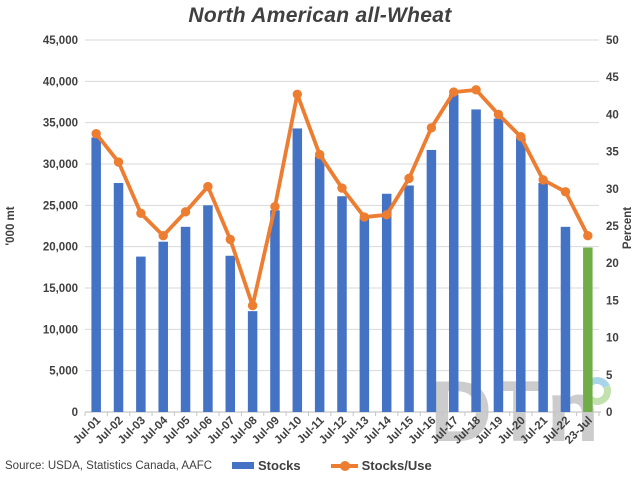  What do you see at coordinates (612, 78) in the screenshot?
I see `right-axis-tick-label: 45` at bounding box center [612, 78].